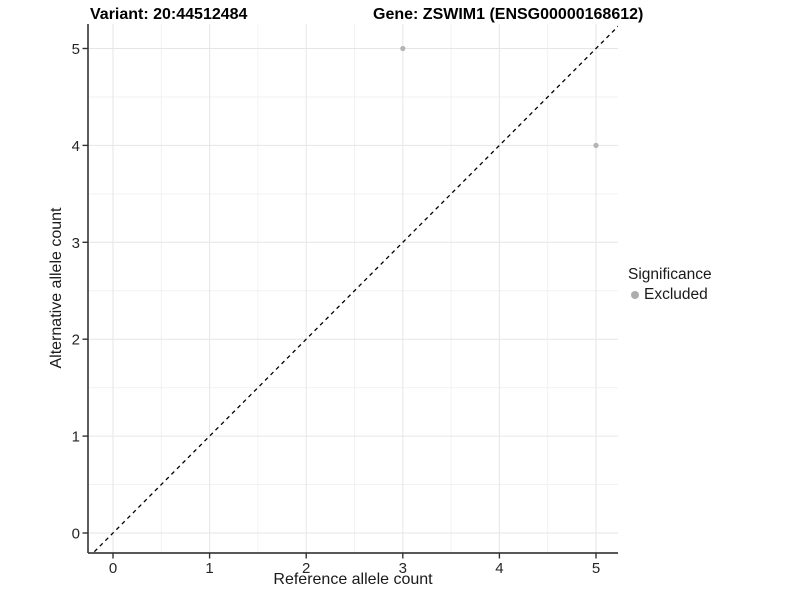  Describe the element at coordinates (76, 146) in the screenshot. I see `y-tick-label: 4` at that location.